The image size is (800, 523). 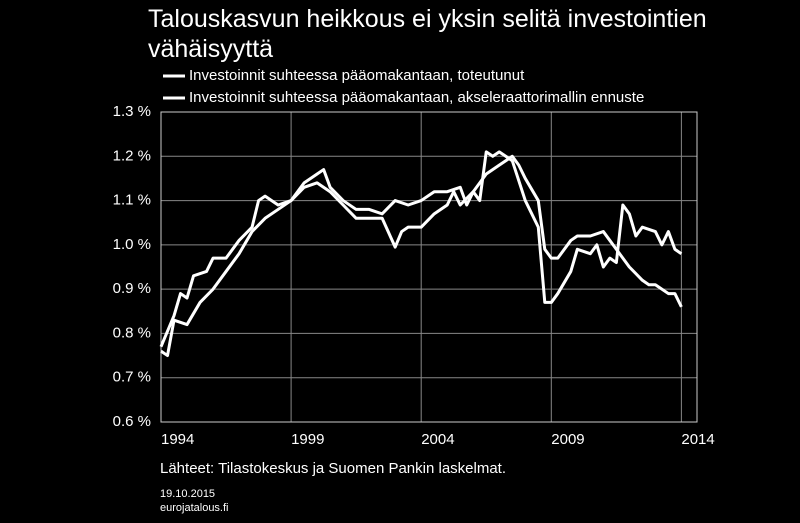 What do you see at coordinates (697, 439) in the screenshot?
I see `x-tick-label: 2014` at bounding box center [697, 439].